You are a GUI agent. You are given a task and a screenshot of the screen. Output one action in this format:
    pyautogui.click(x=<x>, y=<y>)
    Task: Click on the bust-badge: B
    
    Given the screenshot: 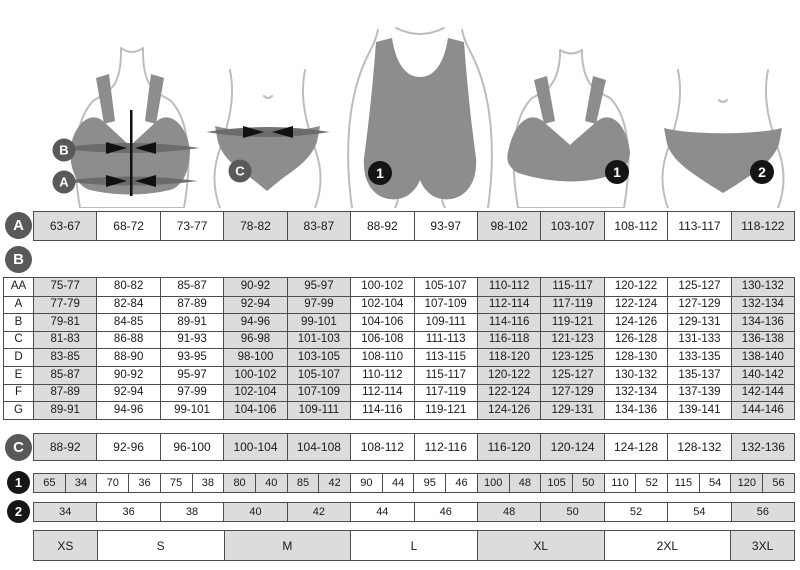 What is the action you would take?
    pyautogui.click(x=18, y=259)
    